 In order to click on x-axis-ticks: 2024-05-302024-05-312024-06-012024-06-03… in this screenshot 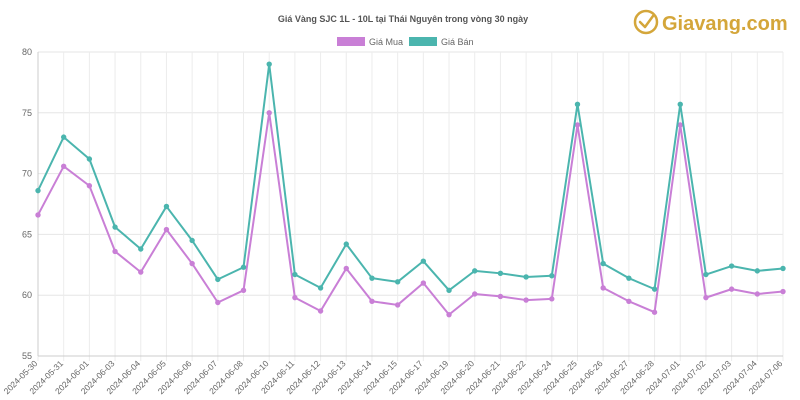, I will do `click(393, 377)`.